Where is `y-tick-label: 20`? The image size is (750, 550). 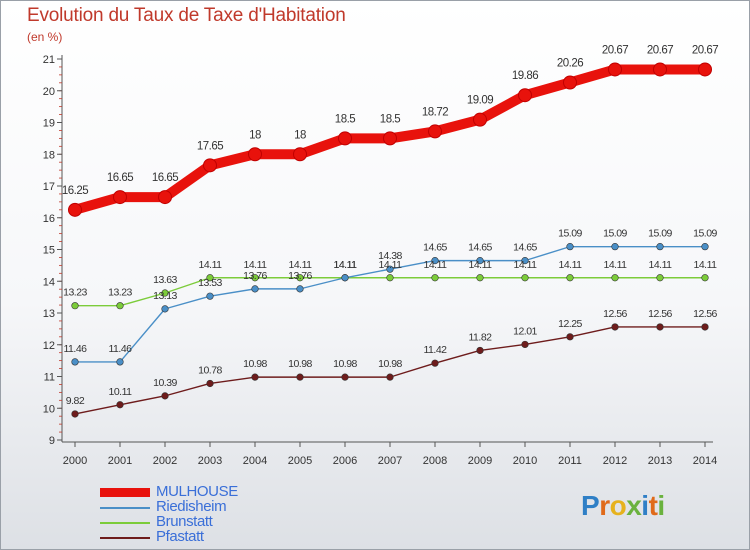
y-tick-label: 20 is located at coordinates (49, 92).